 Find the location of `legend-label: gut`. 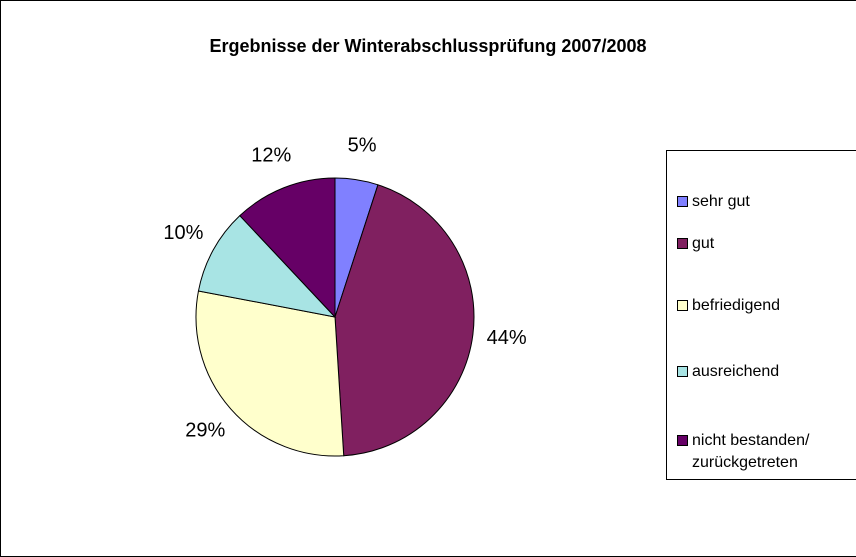

legend-label: gut is located at coordinates (703, 243).